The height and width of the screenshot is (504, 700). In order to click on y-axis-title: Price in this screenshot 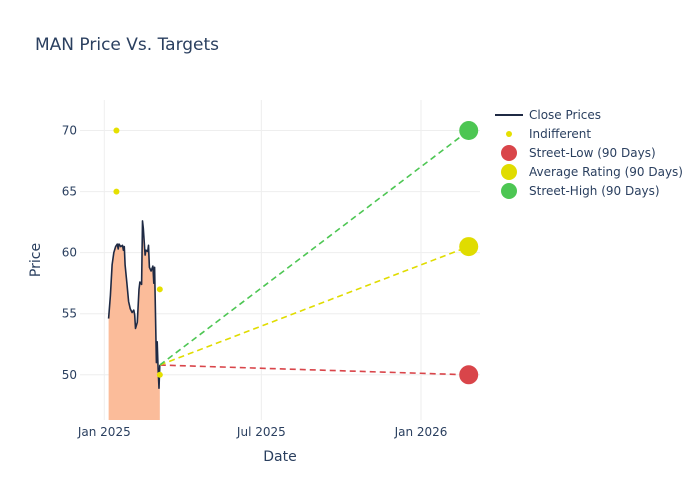, I will do `click(36, 260)`.